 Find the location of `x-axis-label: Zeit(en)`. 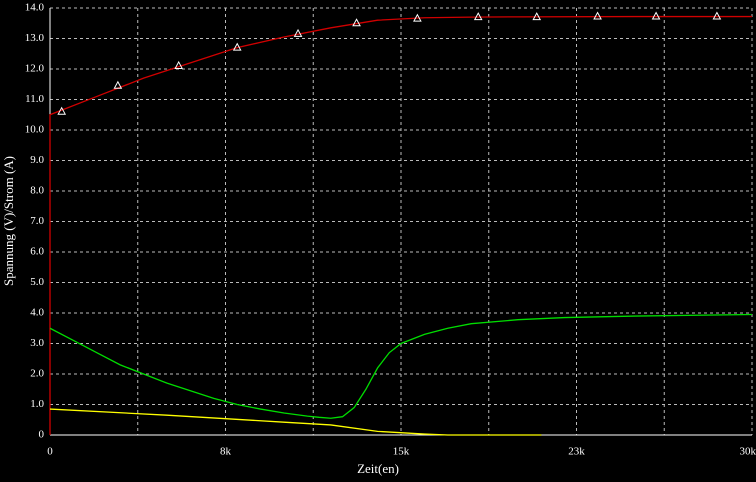

x-axis-label: Zeit(en) is located at coordinates (378, 468).